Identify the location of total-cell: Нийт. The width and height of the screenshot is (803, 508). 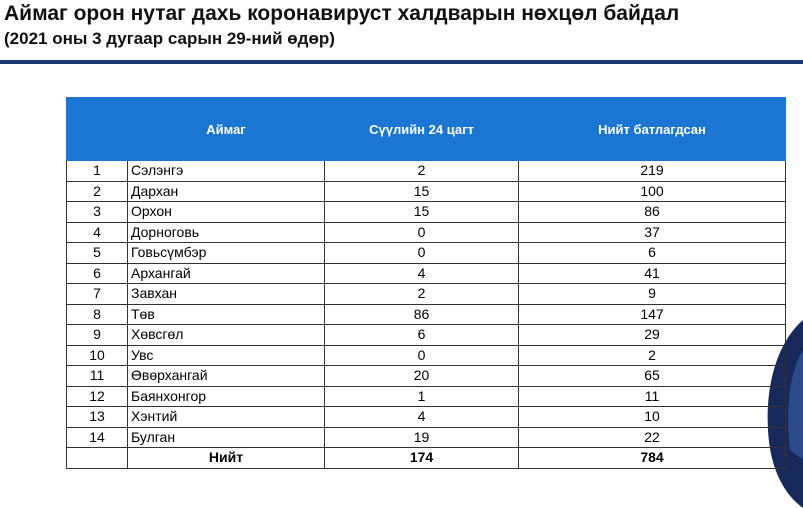
(226, 458).